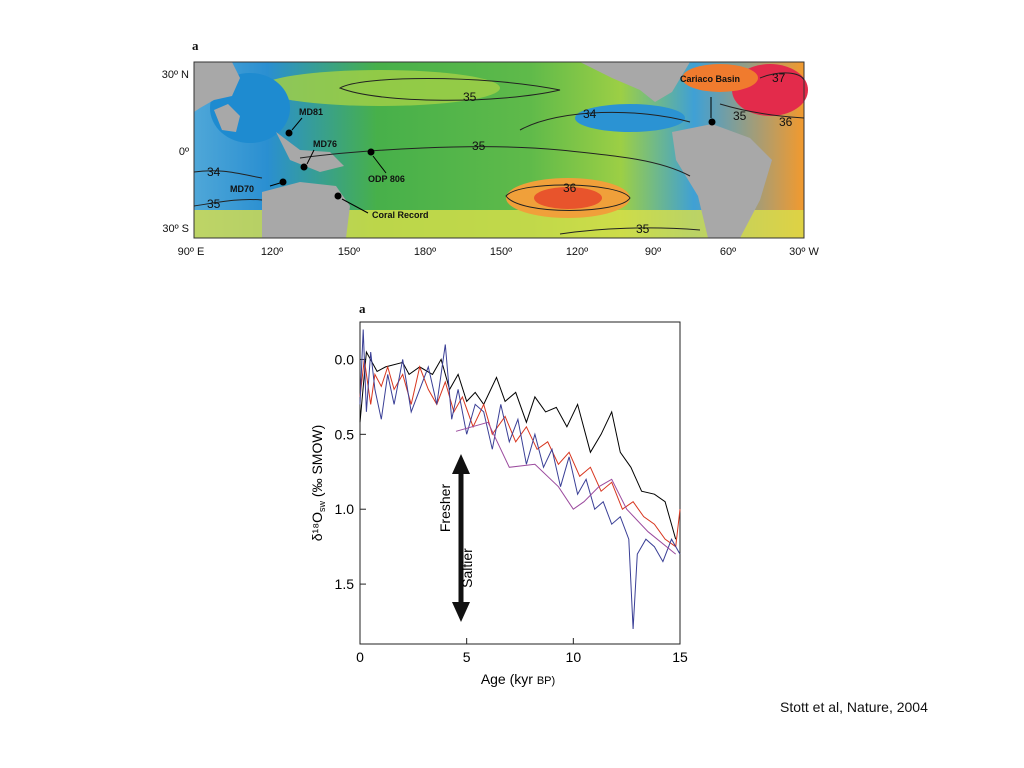 The width and height of the screenshot is (1024, 768). I want to click on y-axis-label: δ¹⁸Osw (‰ SMOW), so click(318, 483).